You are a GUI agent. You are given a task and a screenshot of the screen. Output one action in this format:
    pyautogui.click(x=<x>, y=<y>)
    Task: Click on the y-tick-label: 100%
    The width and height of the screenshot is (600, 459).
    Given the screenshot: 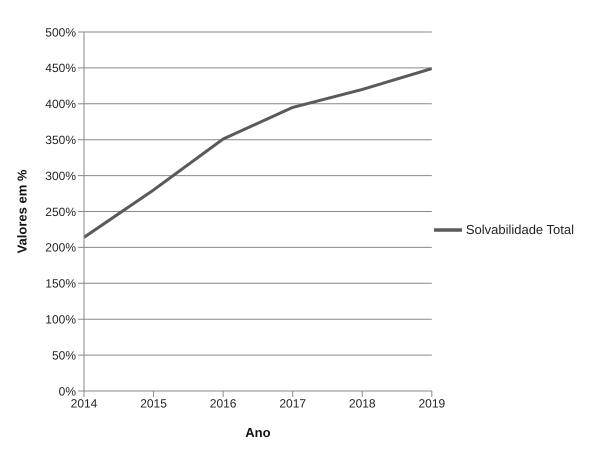 What is the action you would take?
    pyautogui.click(x=60, y=319)
    